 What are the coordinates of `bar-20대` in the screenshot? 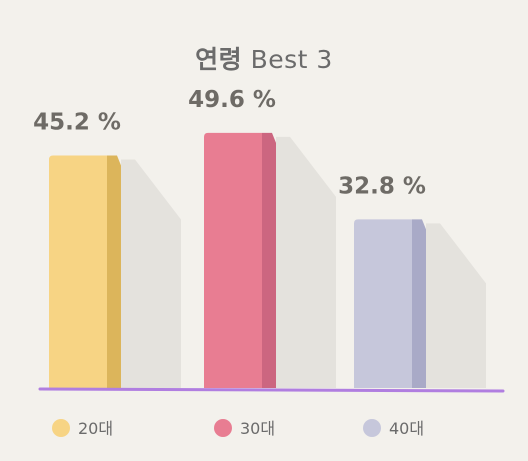 It's located at (85, 271).